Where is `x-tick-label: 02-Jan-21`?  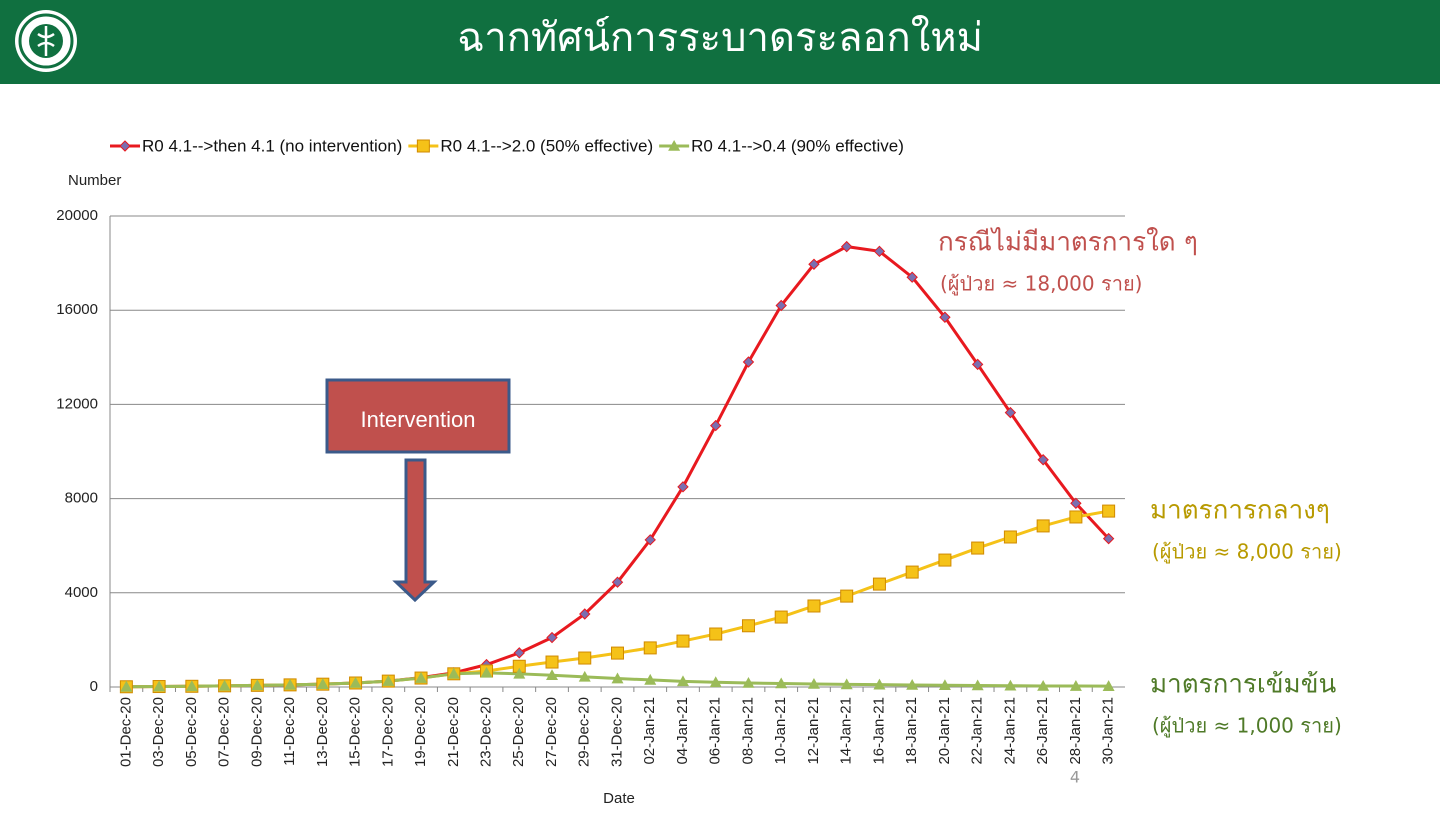
x-tick-label: 02-Jan-21 is located at coordinates (649, 731).